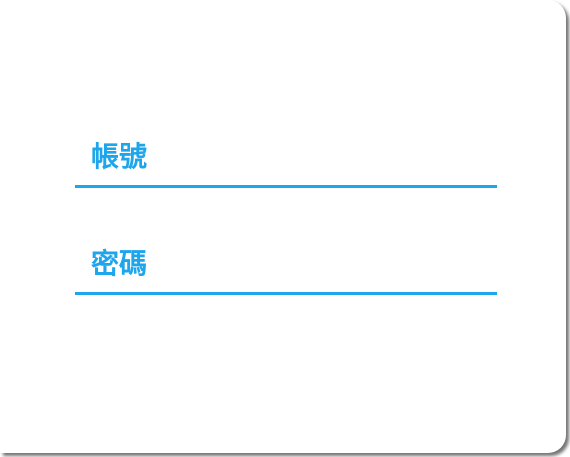  I want to click on password-input, so click(286, 266).